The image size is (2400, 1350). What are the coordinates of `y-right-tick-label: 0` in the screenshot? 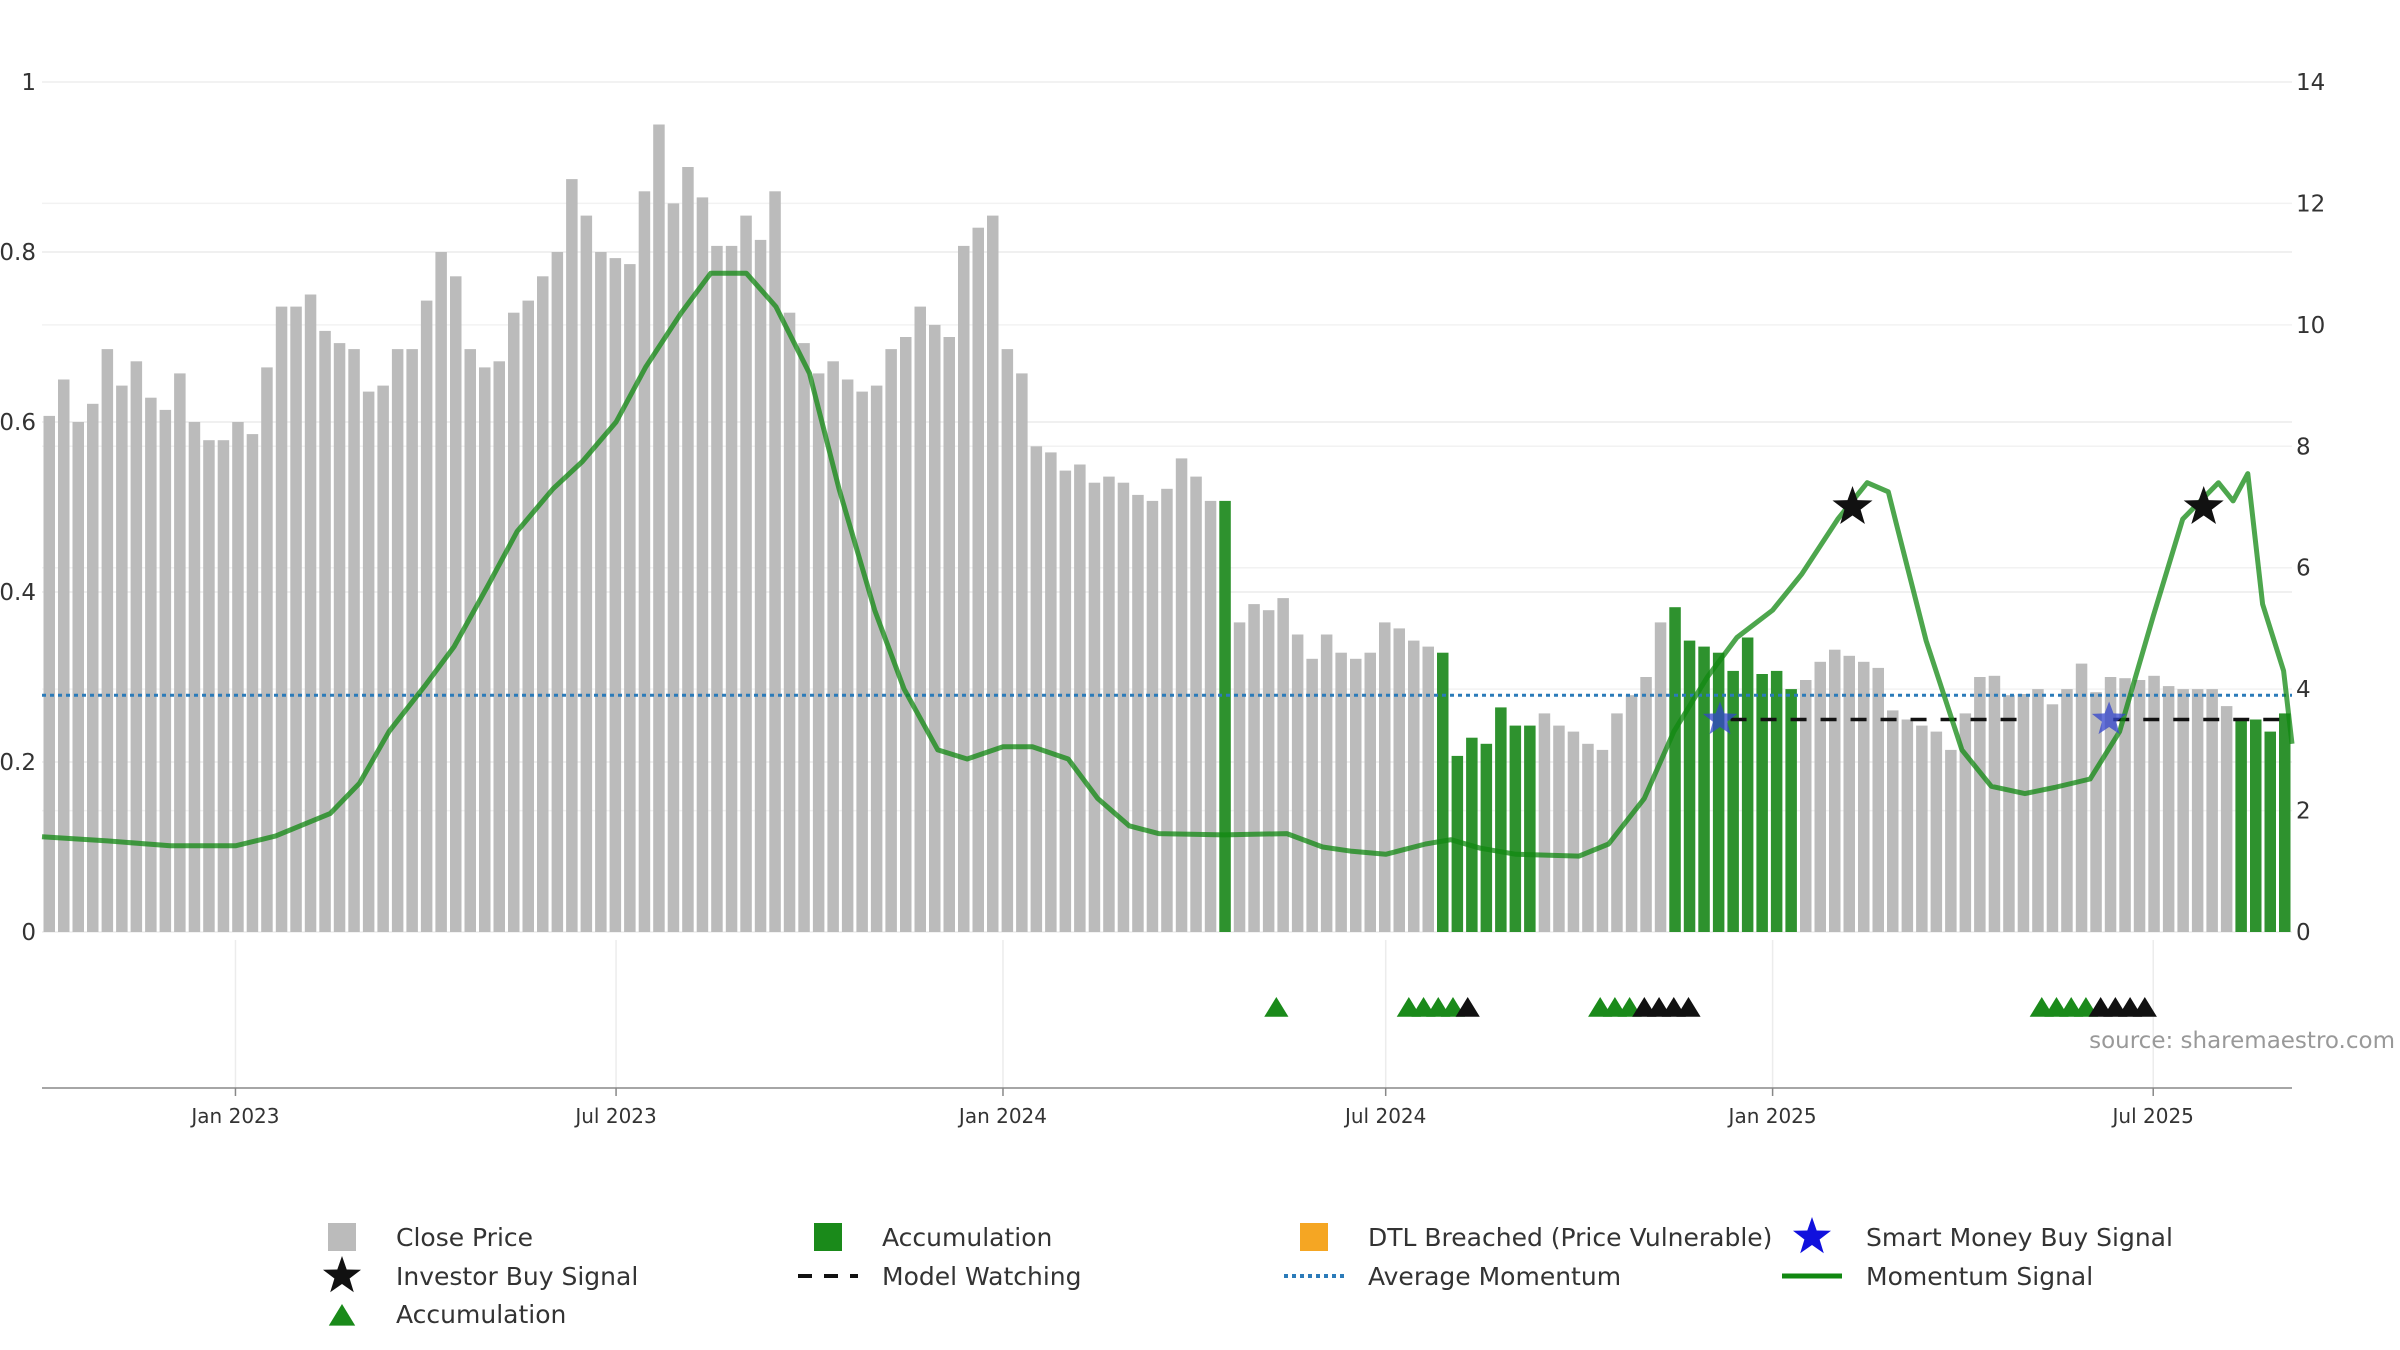 It's located at (2303, 933).